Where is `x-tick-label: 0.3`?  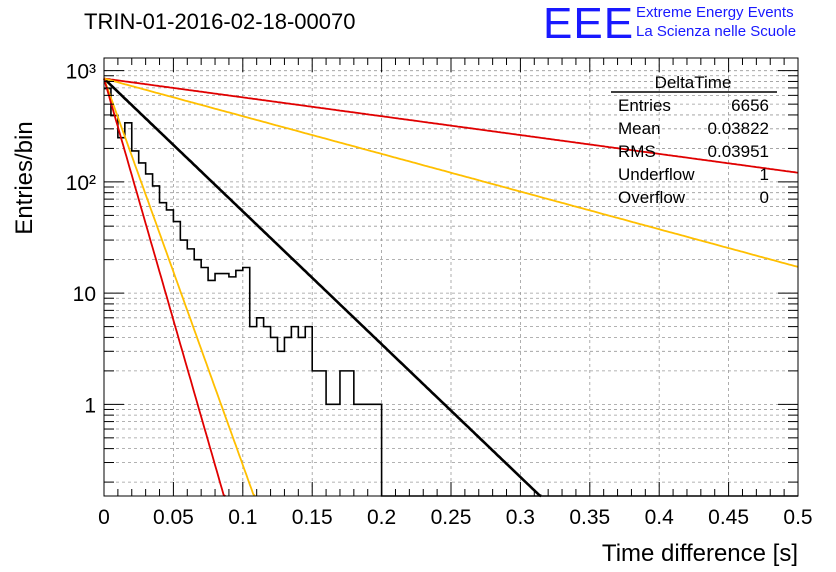
x-tick-label: 0.3 is located at coordinates (520, 517).